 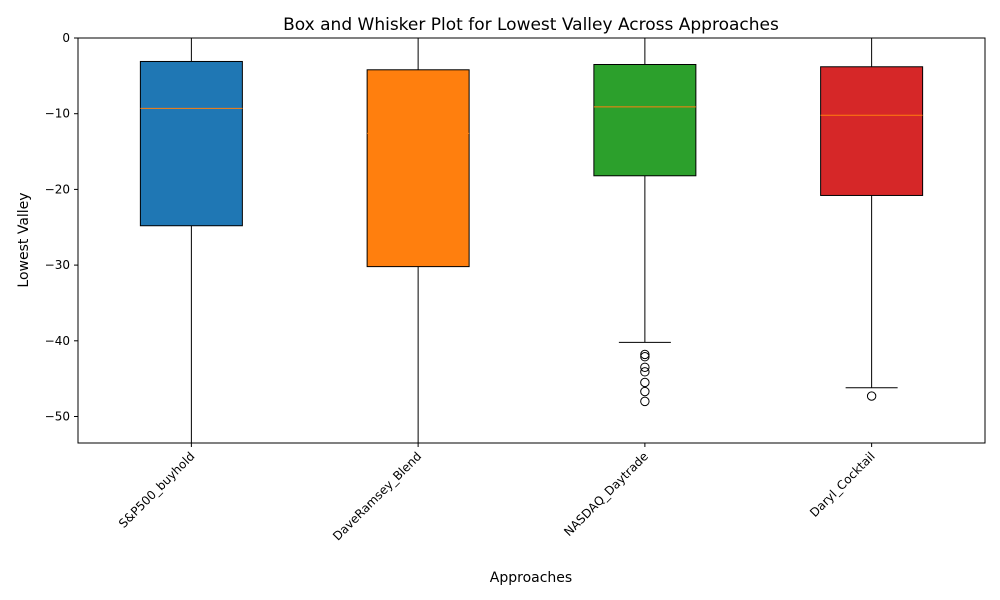 I want to click on y-tick-label: −40, so click(x=57, y=341).